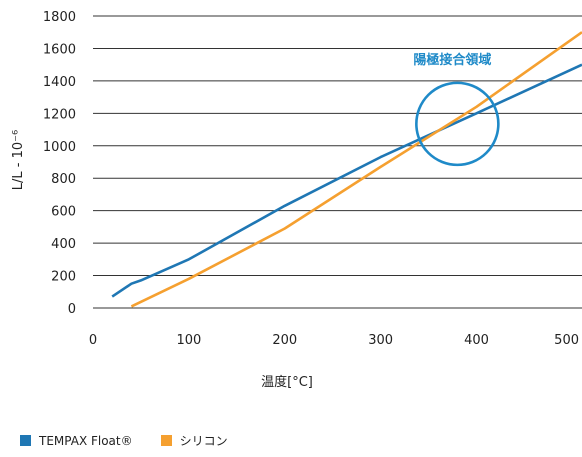  Describe the element at coordinates (59, 17) in the screenshot. I see `y-tick-label: 1800` at that location.